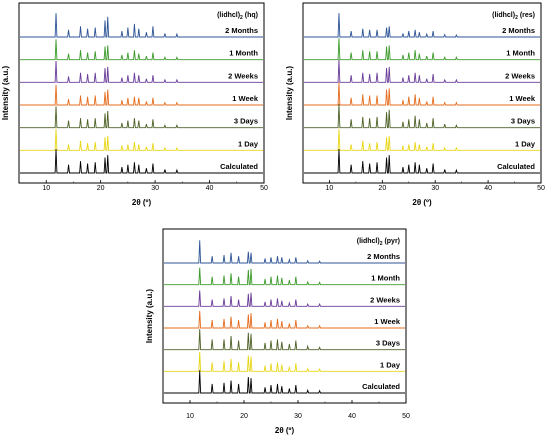  What do you see at coordinates (378, 242) in the screenshot?
I see `panel-title: (lidhcl)2 (pyr)` at bounding box center [378, 242].